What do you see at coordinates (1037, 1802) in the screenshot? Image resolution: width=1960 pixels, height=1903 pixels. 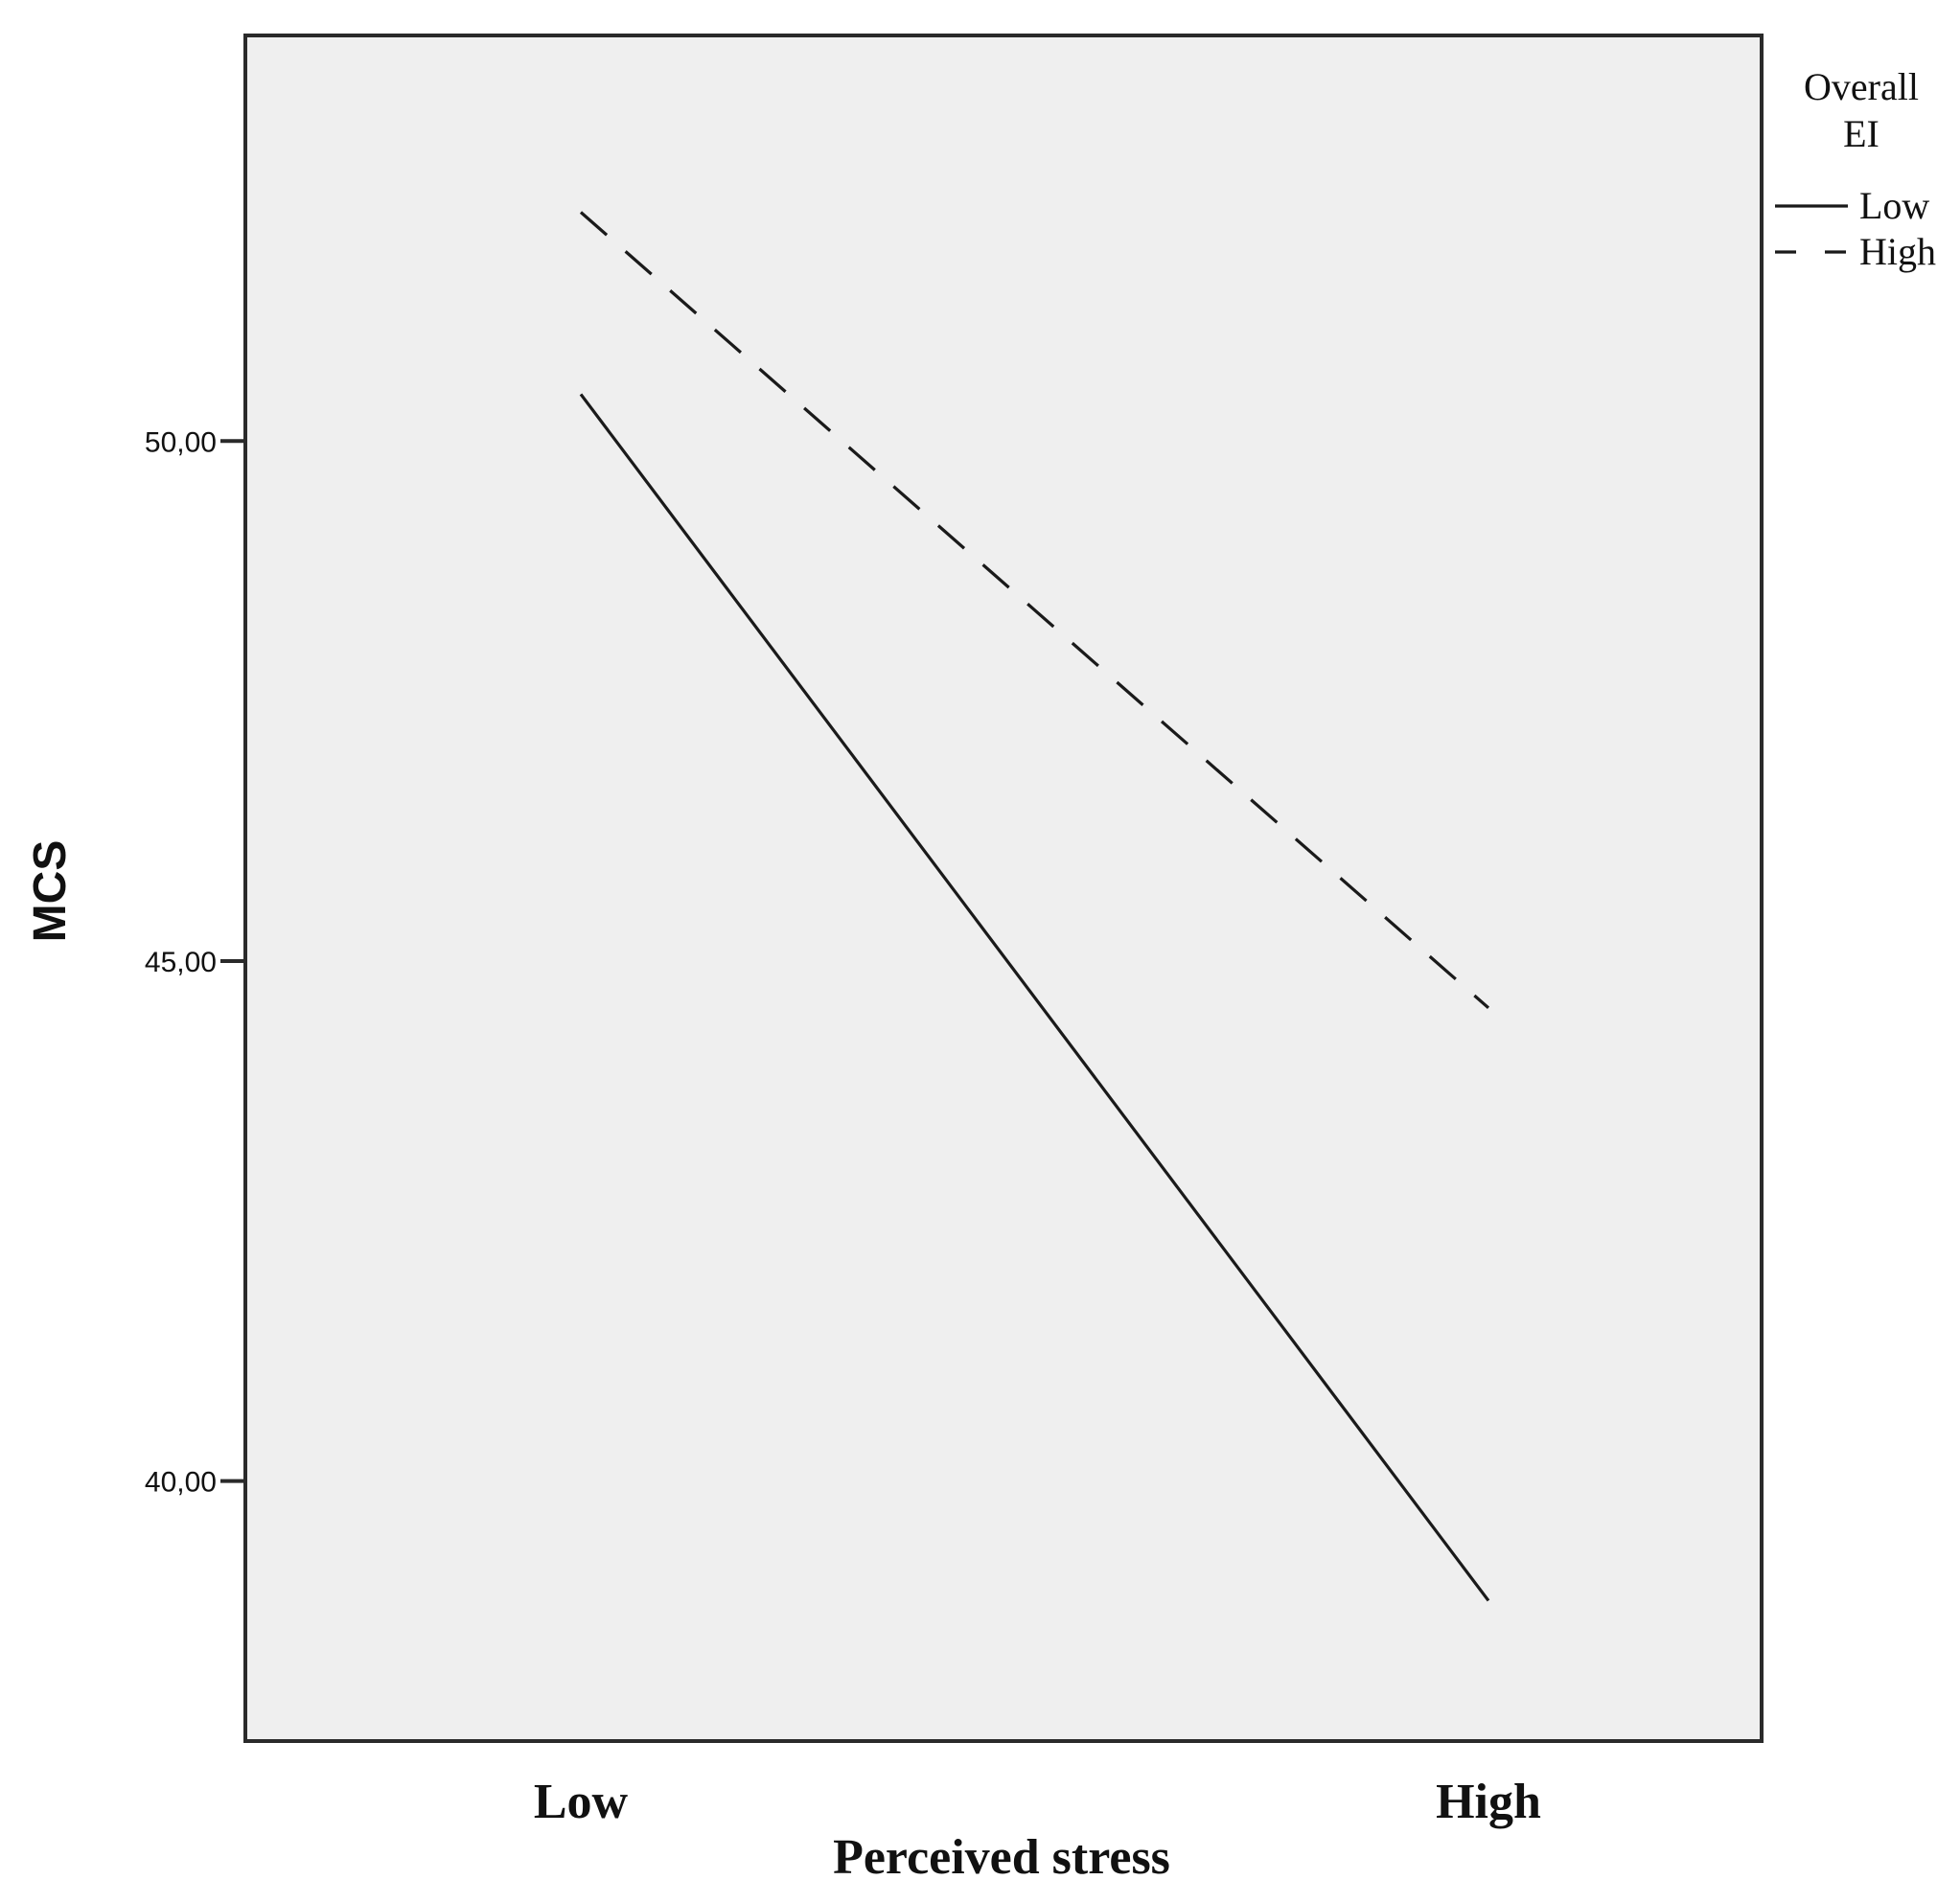 I see `x-axis-categories: Low High` at bounding box center [1037, 1802].